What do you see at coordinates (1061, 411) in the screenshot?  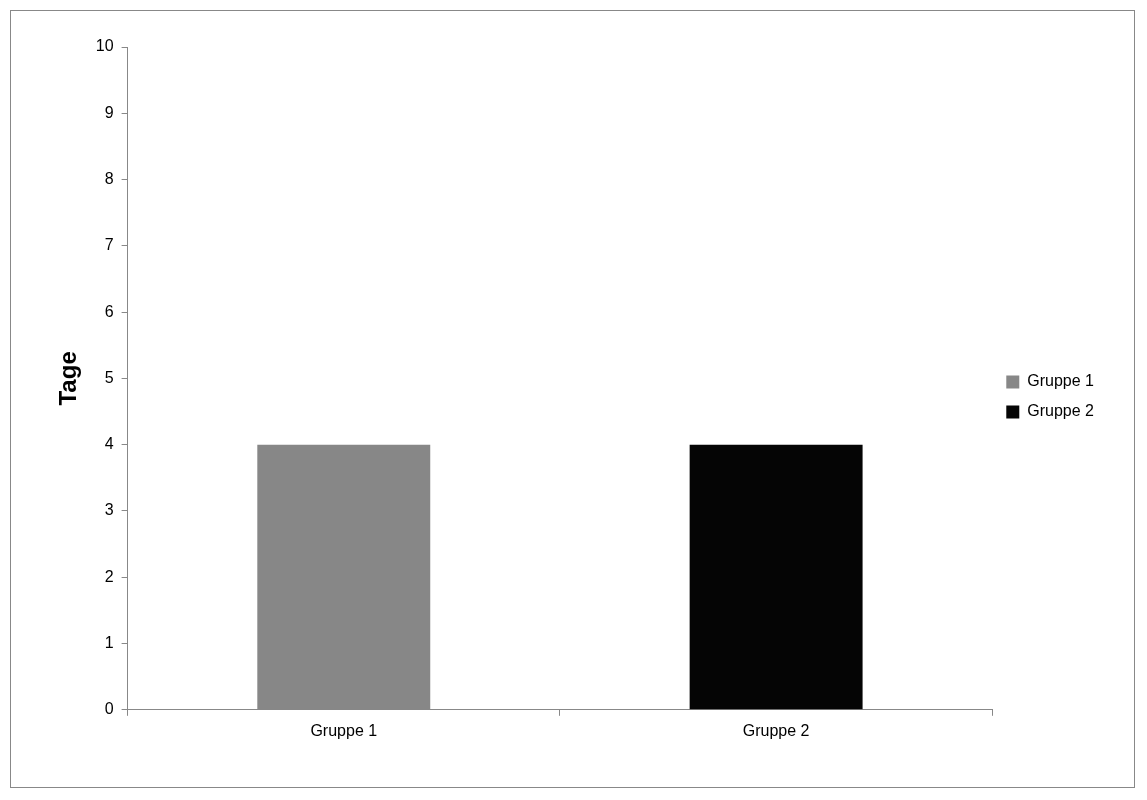 I see `legend-label: Gruppe 2` at bounding box center [1061, 411].